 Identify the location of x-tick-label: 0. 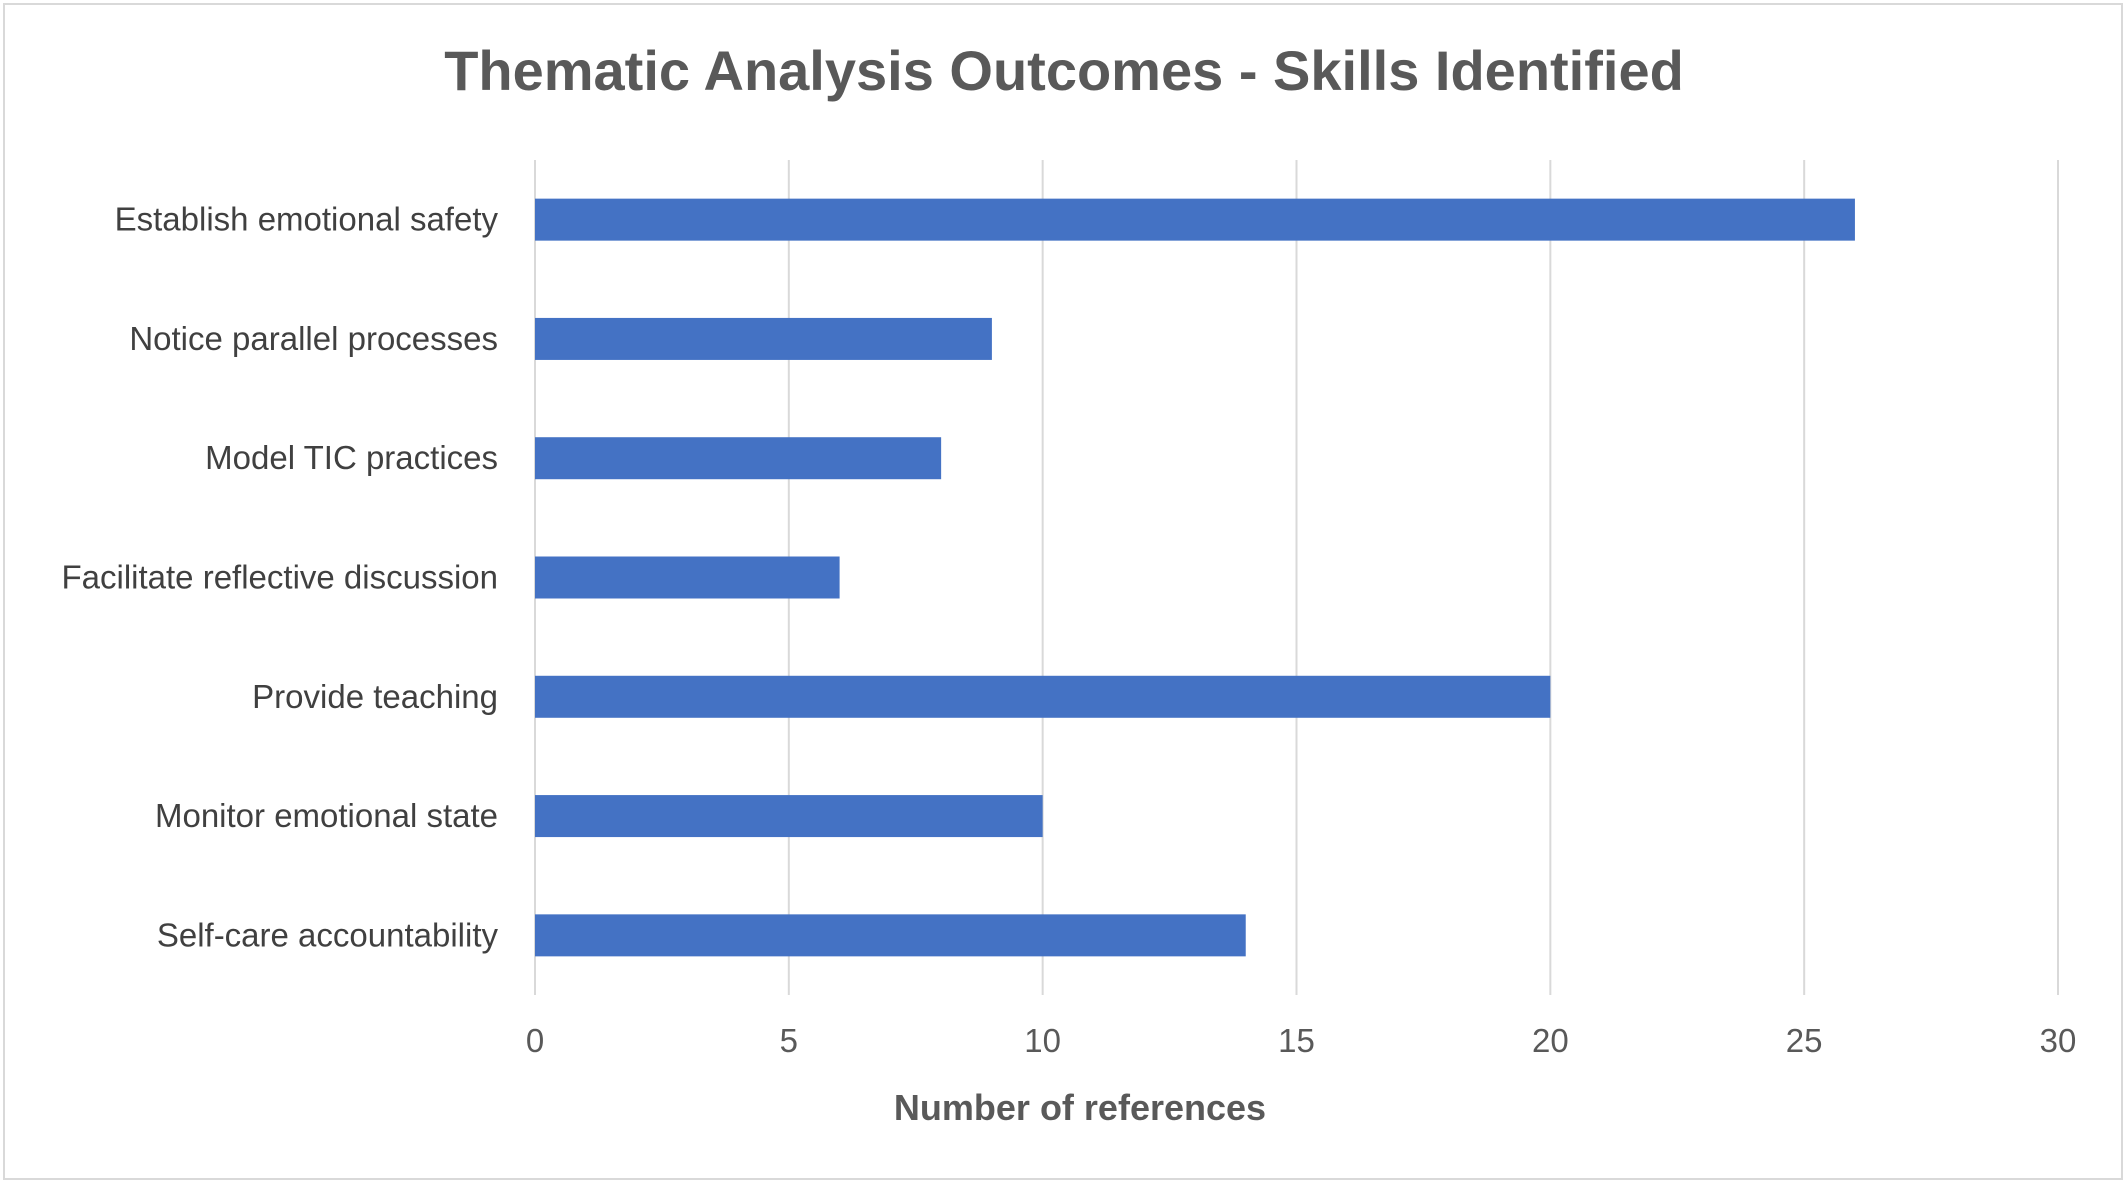
(535, 1040).